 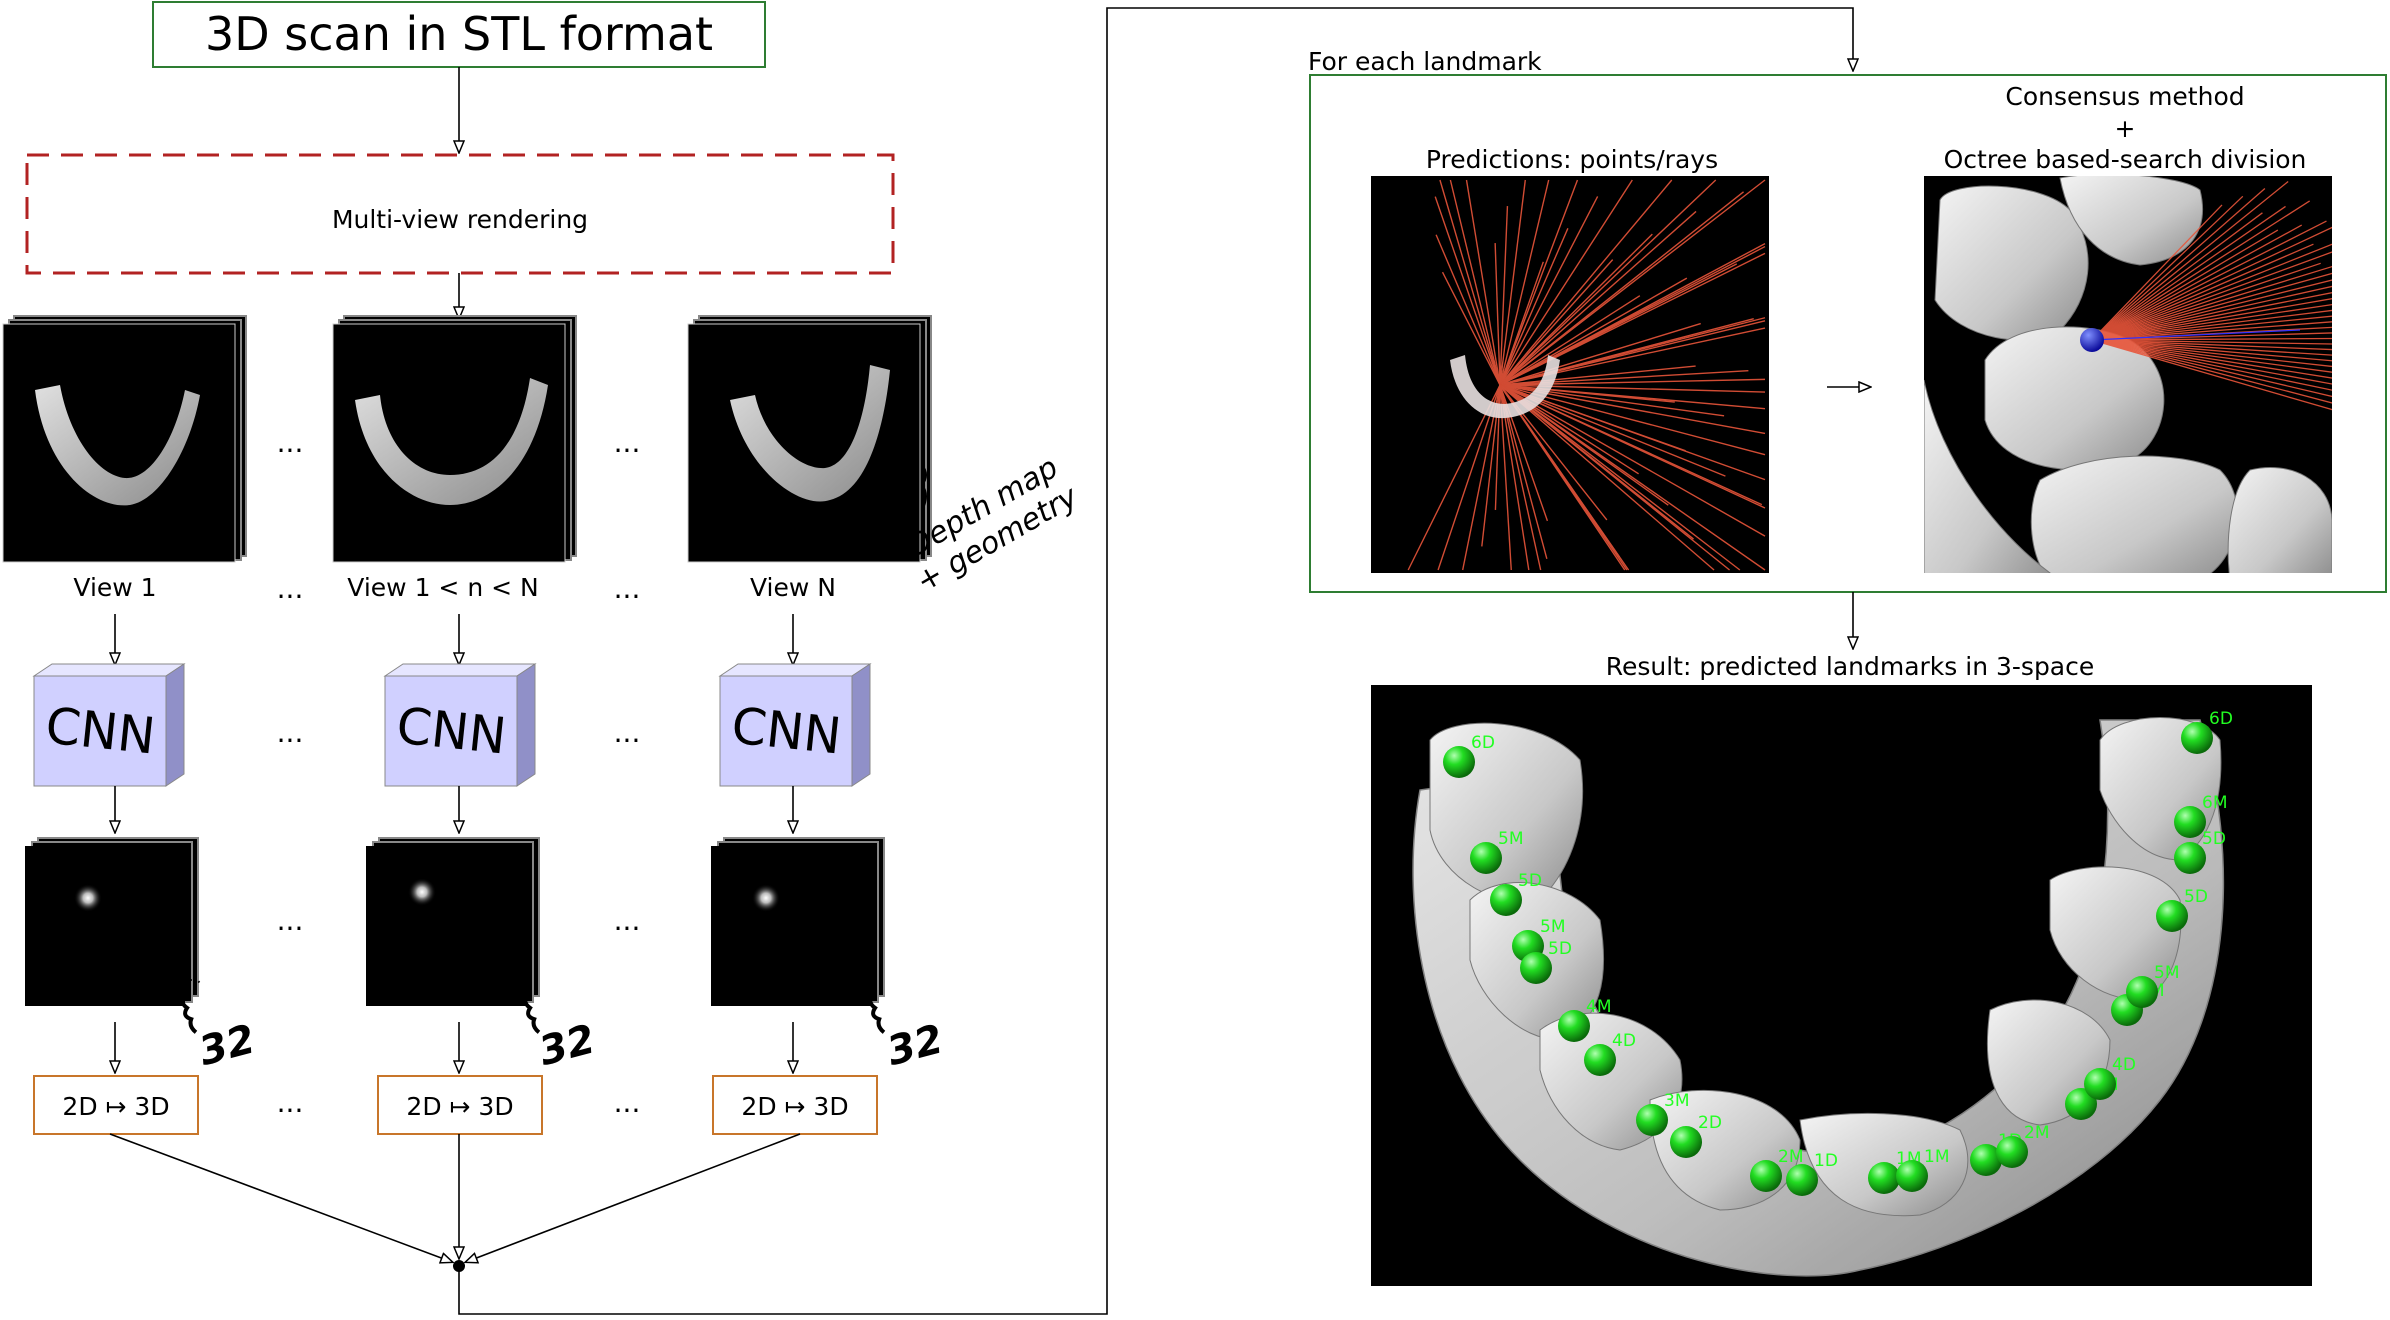 What do you see at coordinates (793, 587) in the screenshot?
I see `view-last-label: View N` at bounding box center [793, 587].